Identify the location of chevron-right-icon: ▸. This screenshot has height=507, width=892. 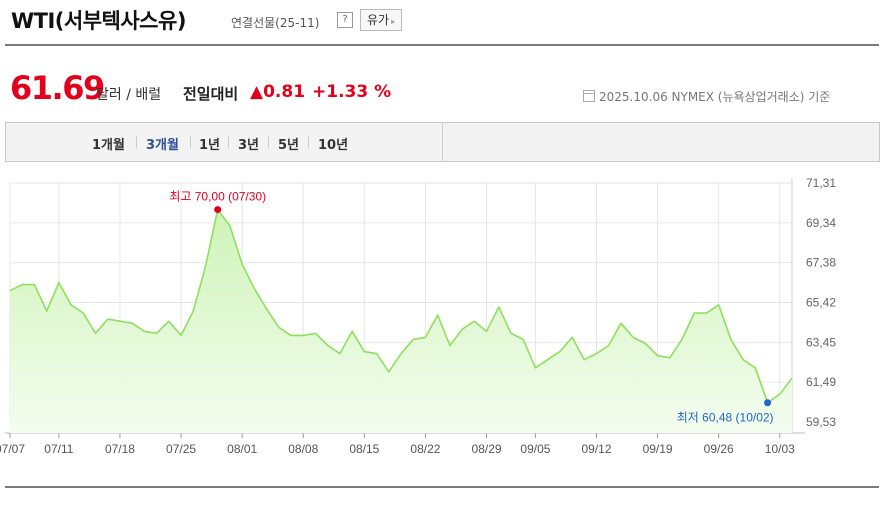
(393, 21).